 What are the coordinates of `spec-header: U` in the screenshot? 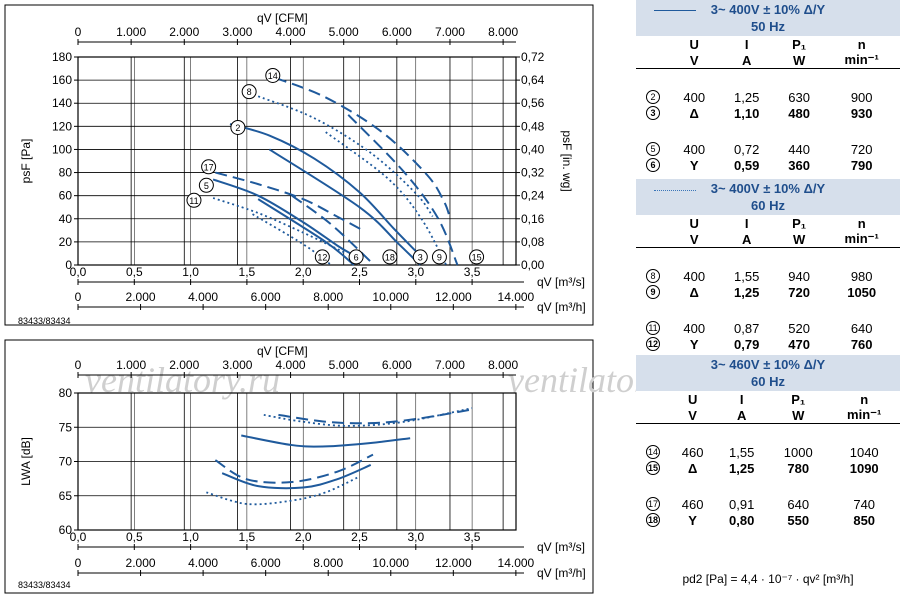 It's located at (694, 223).